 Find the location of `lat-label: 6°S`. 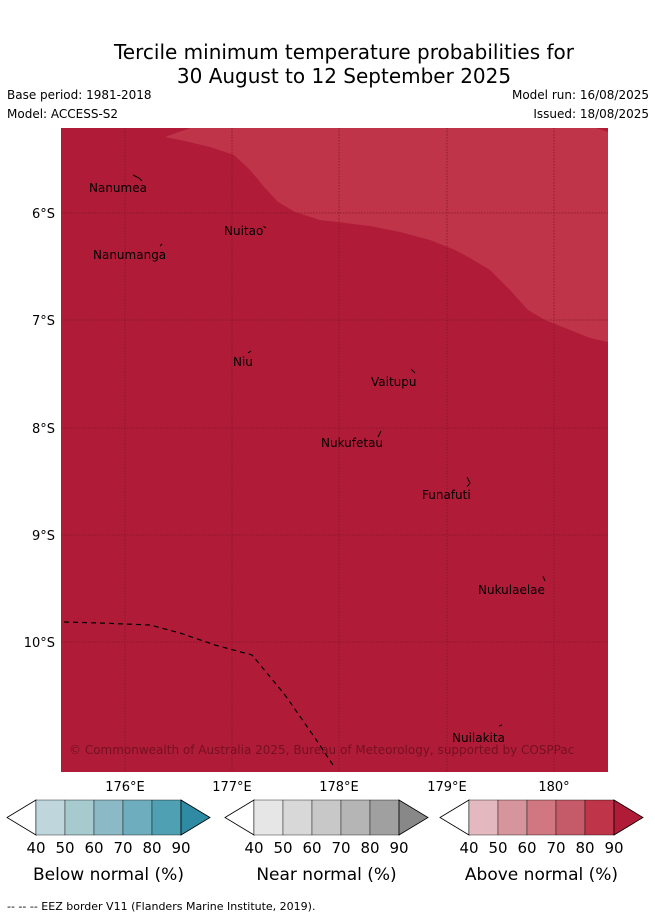

lat-label: 6°S is located at coordinates (43, 214).